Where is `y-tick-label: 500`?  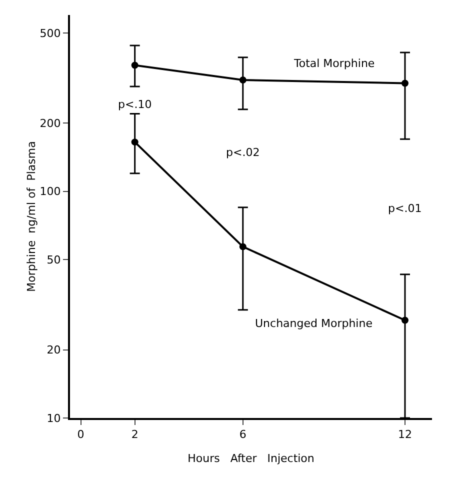 y-tick-label: 500 is located at coordinates (50, 33).